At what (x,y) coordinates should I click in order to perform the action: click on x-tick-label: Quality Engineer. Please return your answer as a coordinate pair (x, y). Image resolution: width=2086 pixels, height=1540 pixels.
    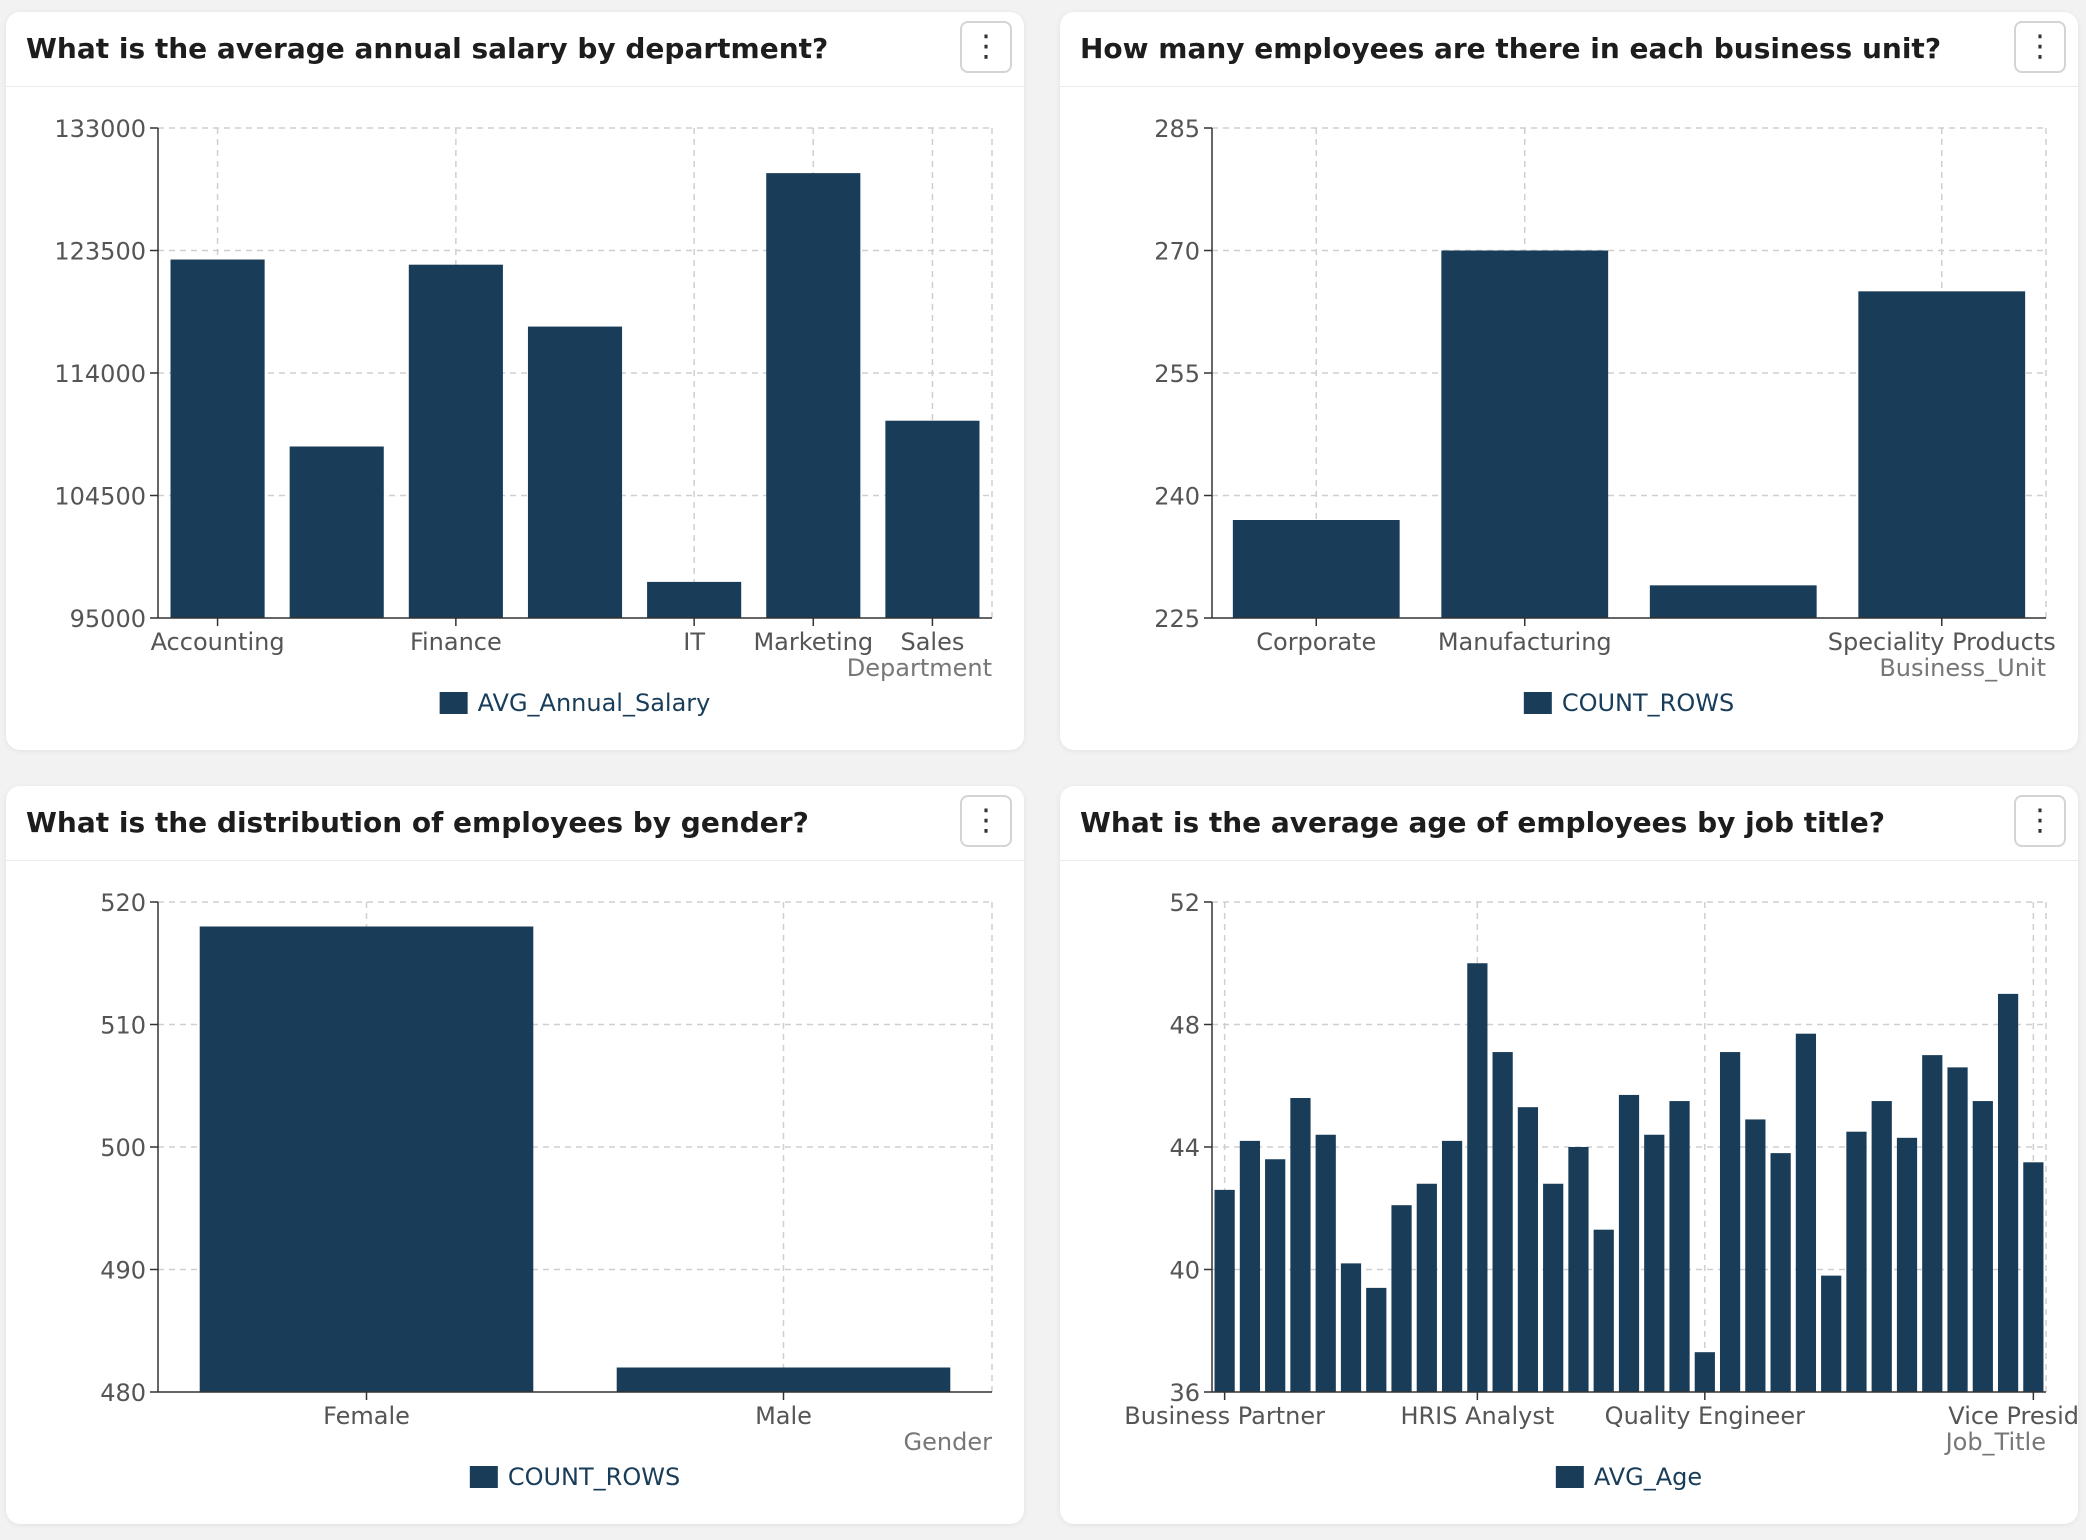
    Looking at the image, I should click on (1705, 1416).